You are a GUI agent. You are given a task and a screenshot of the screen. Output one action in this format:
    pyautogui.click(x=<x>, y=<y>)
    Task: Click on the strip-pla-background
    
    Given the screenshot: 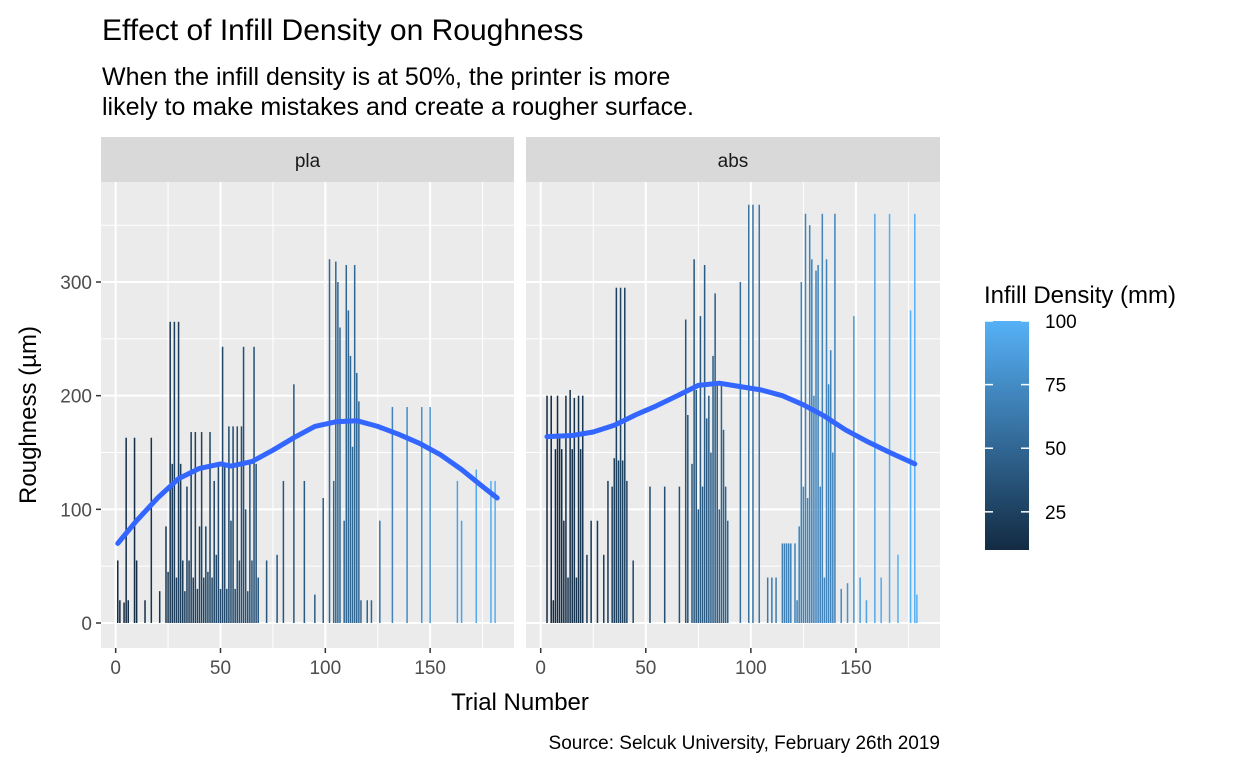 What is the action you would take?
    pyautogui.click(x=307, y=159)
    